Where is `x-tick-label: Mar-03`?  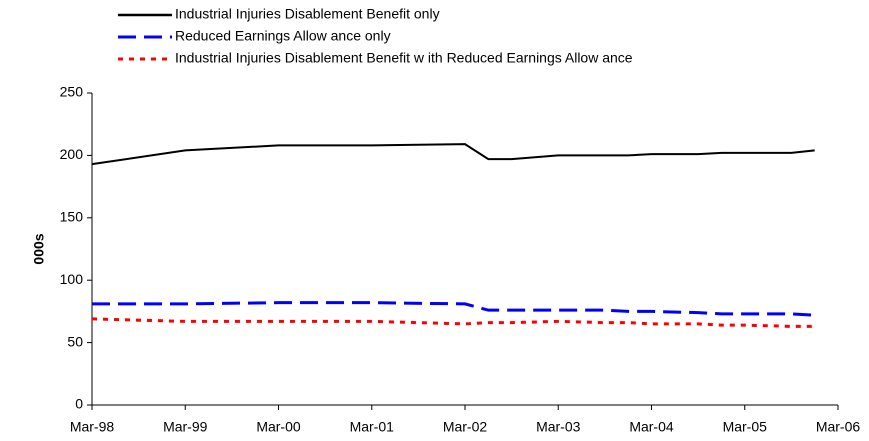 x-tick-label: Mar-03 is located at coordinates (558, 427).